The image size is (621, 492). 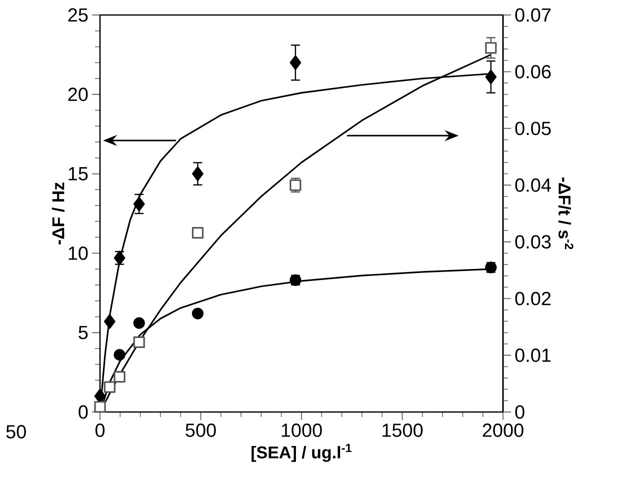 I want to click on y-tick-label: 15, so click(x=78, y=173).